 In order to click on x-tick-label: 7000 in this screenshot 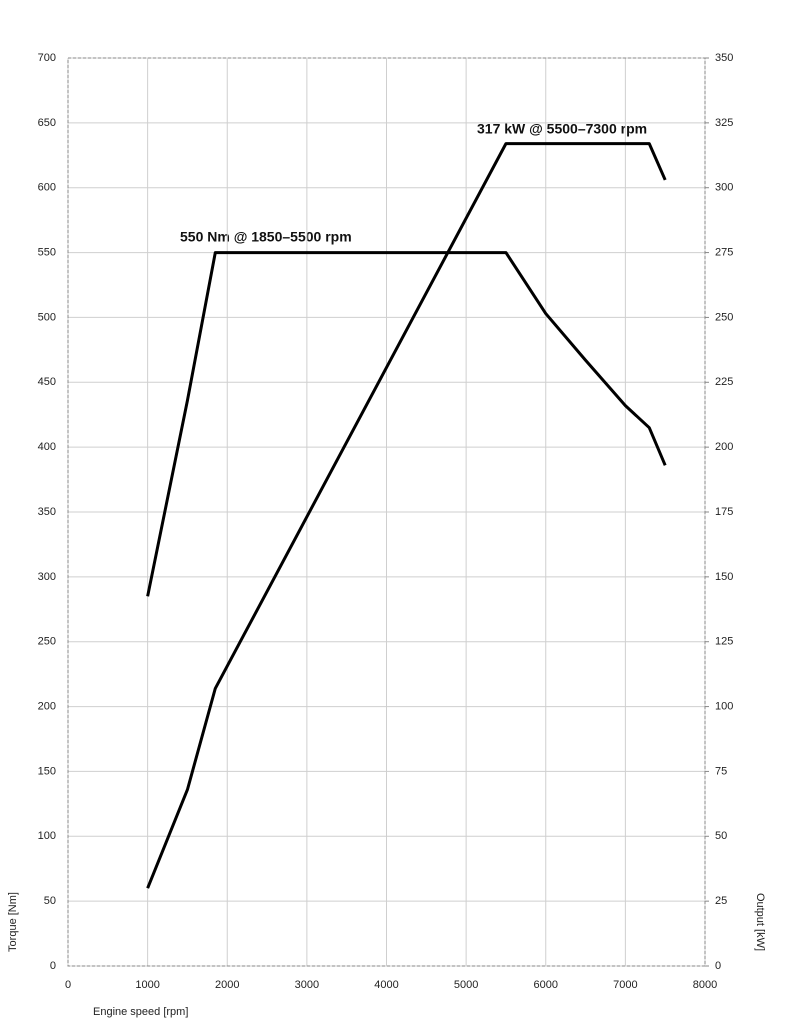, I will do `click(625, 985)`.